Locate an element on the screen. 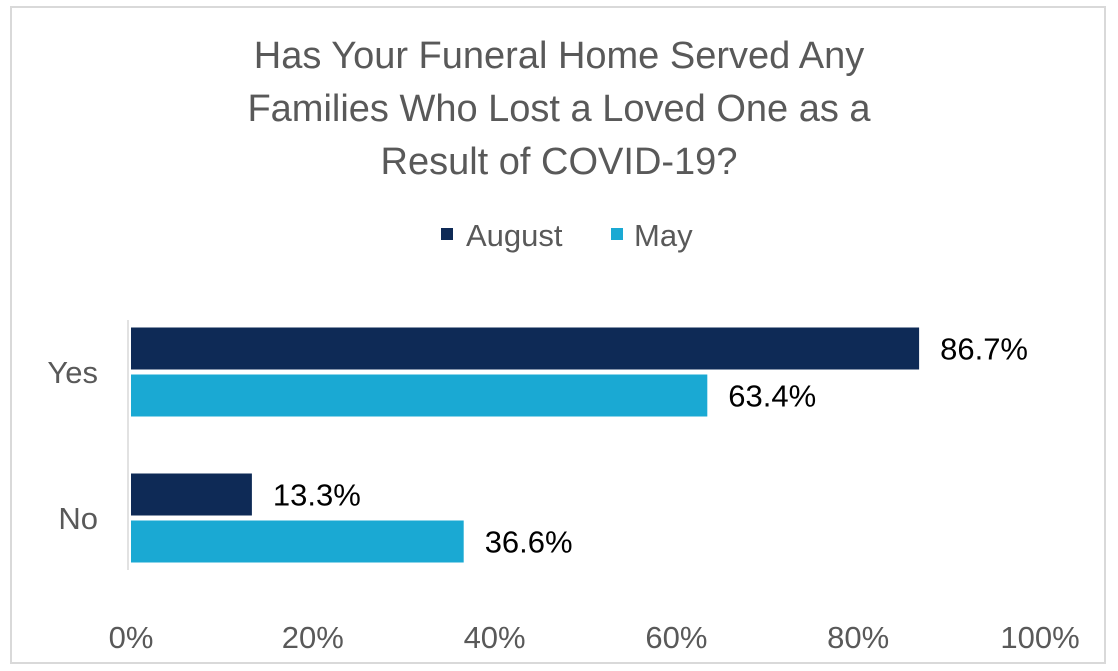 The width and height of the screenshot is (1118, 671). x-tick-label: 20% is located at coordinates (313, 637).